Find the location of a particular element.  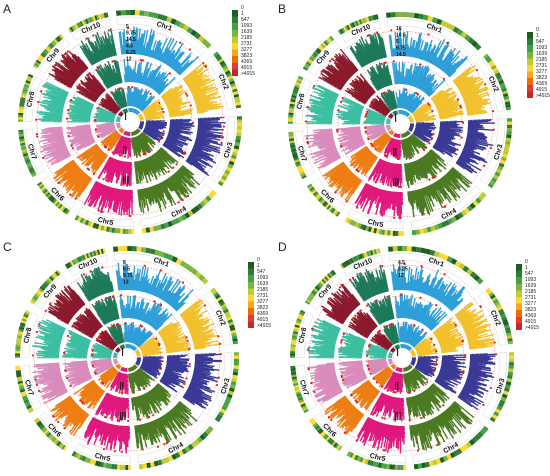

legend-tick: 3823 is located at coordinates (247, 56).